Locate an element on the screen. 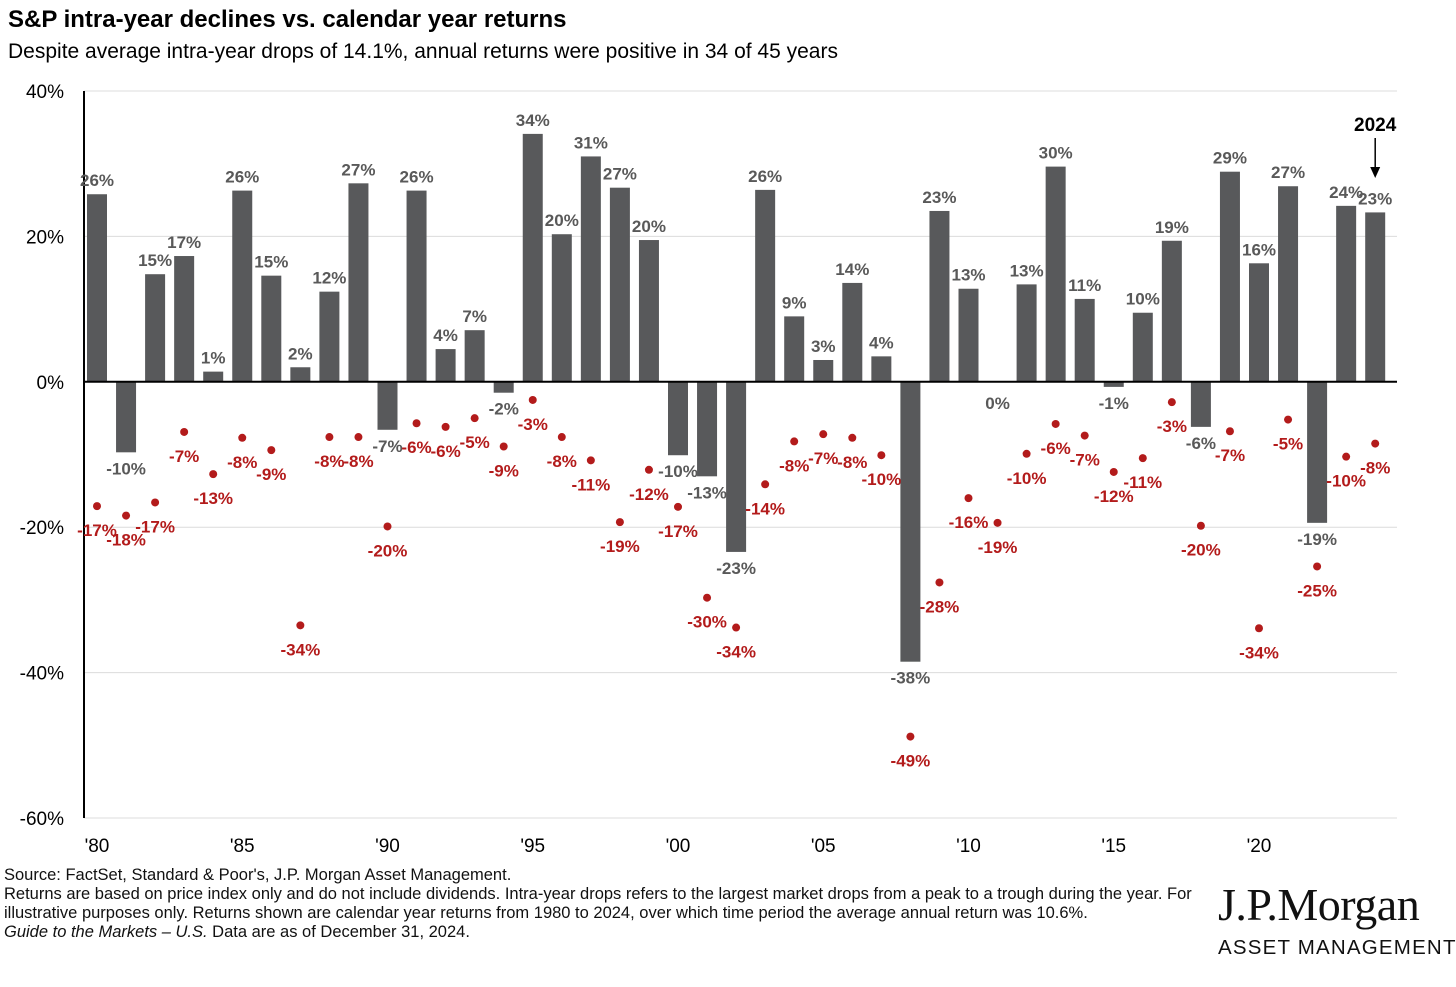 The image size is (1456, 987). drop-label: -20% is located at coordinates (388, 550).